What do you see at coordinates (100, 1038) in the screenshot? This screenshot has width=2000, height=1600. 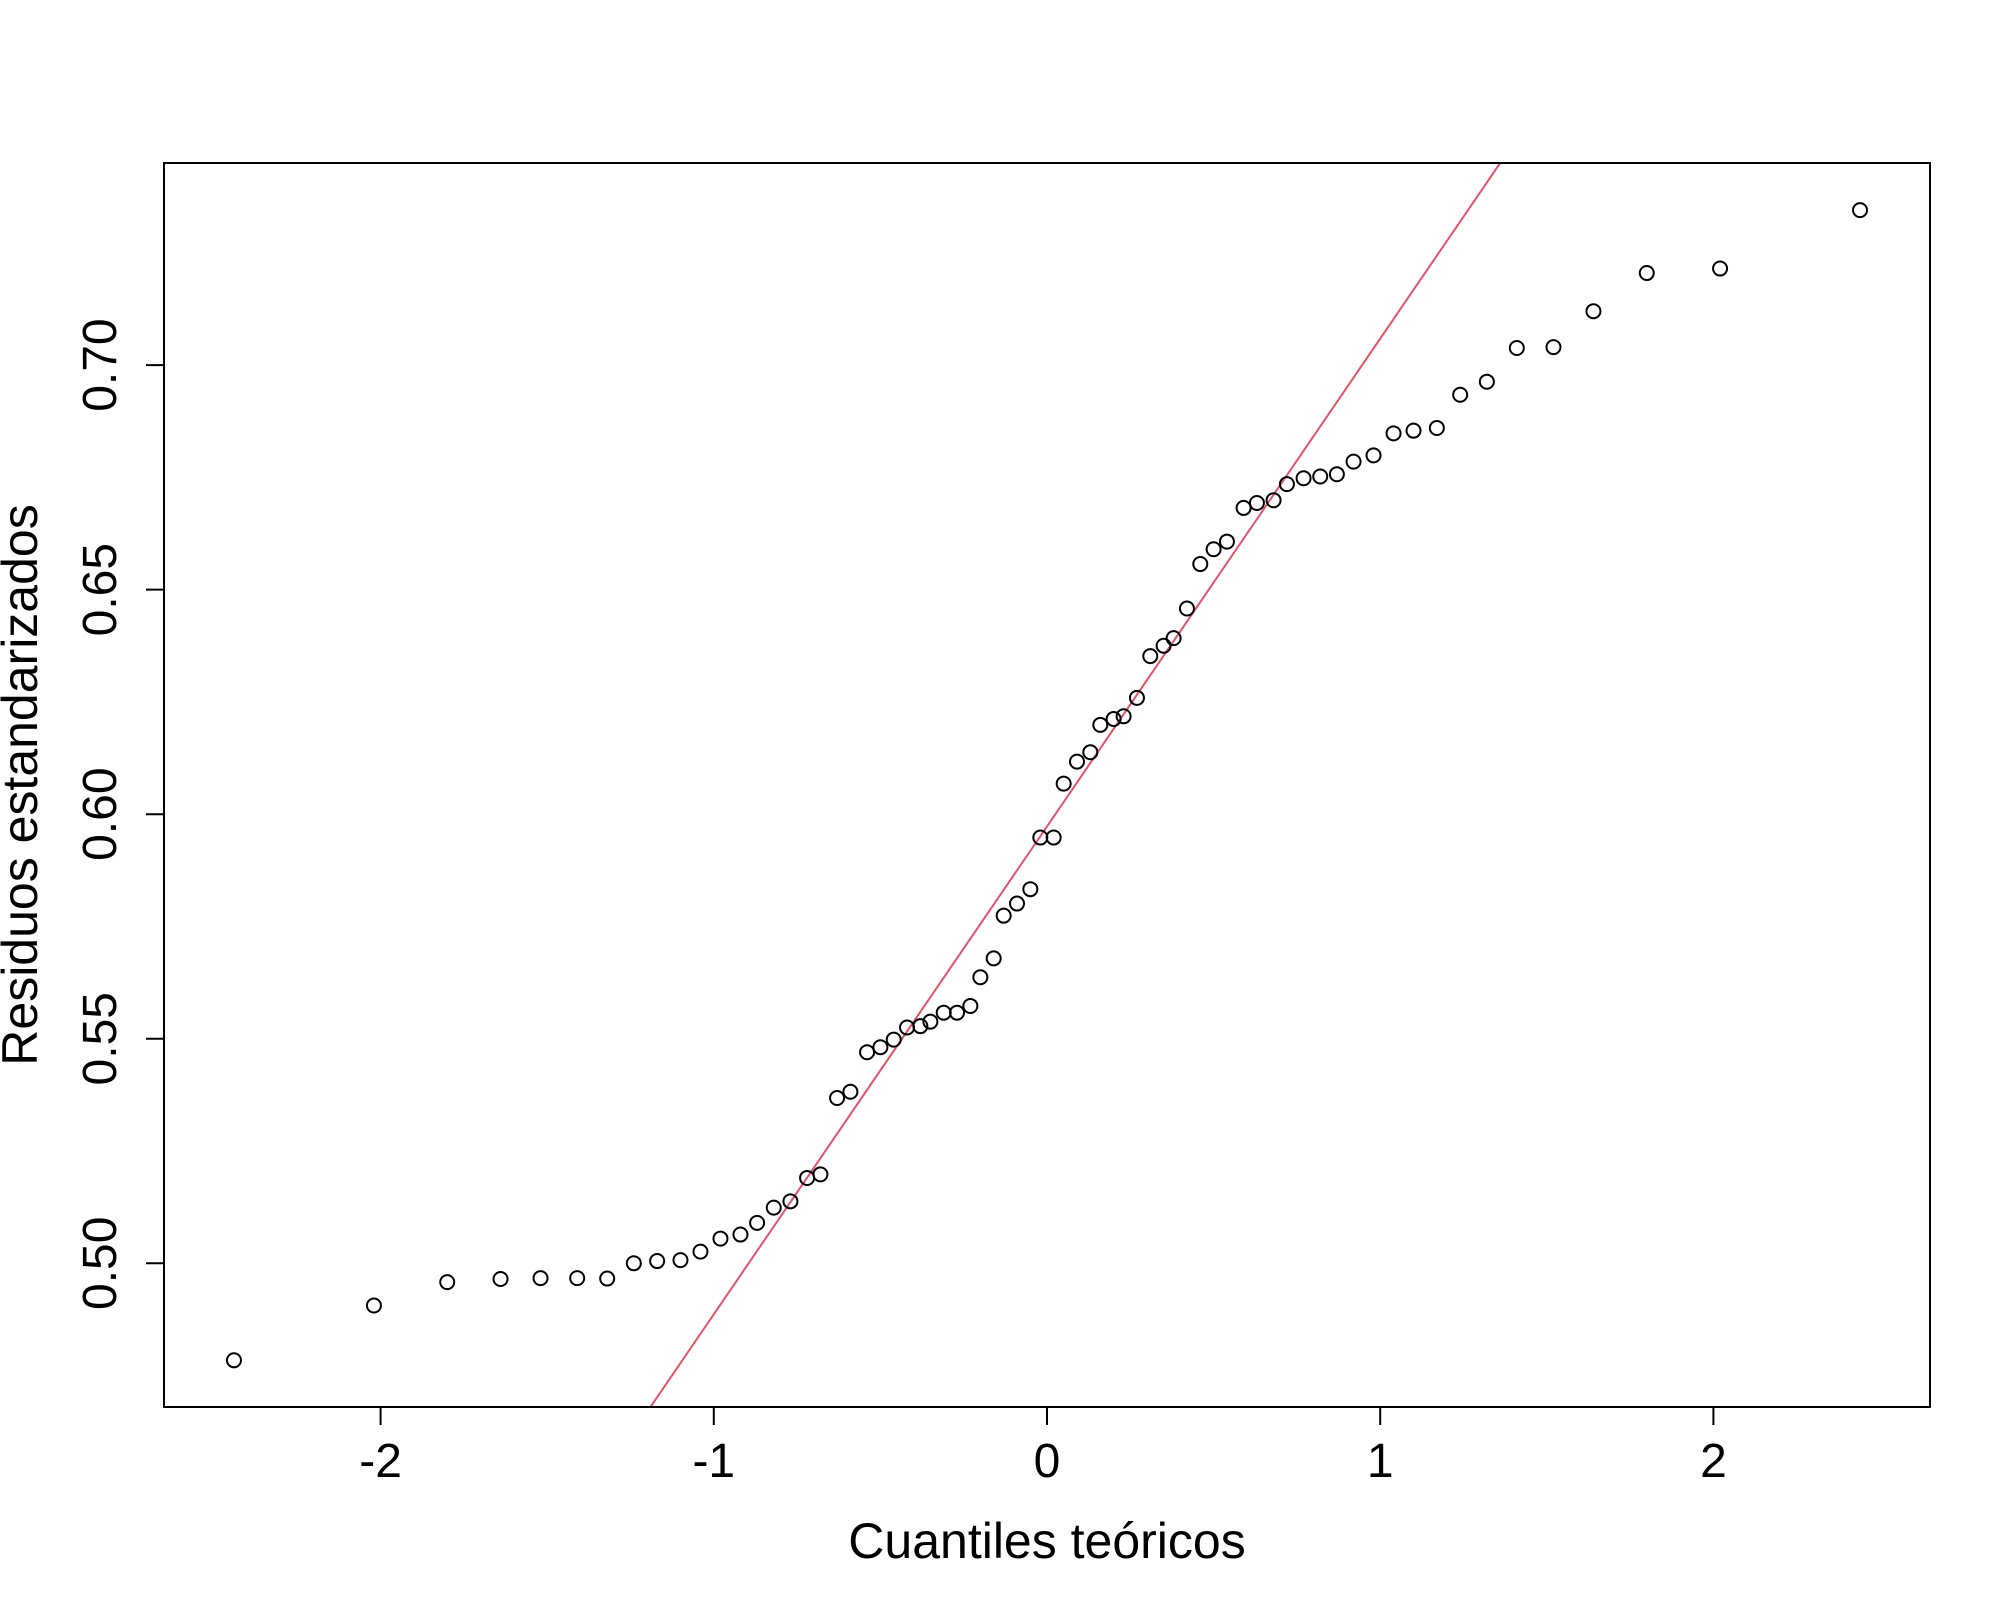 I see `y-tick-label: 0.55` at bounding box center [100, 1038].